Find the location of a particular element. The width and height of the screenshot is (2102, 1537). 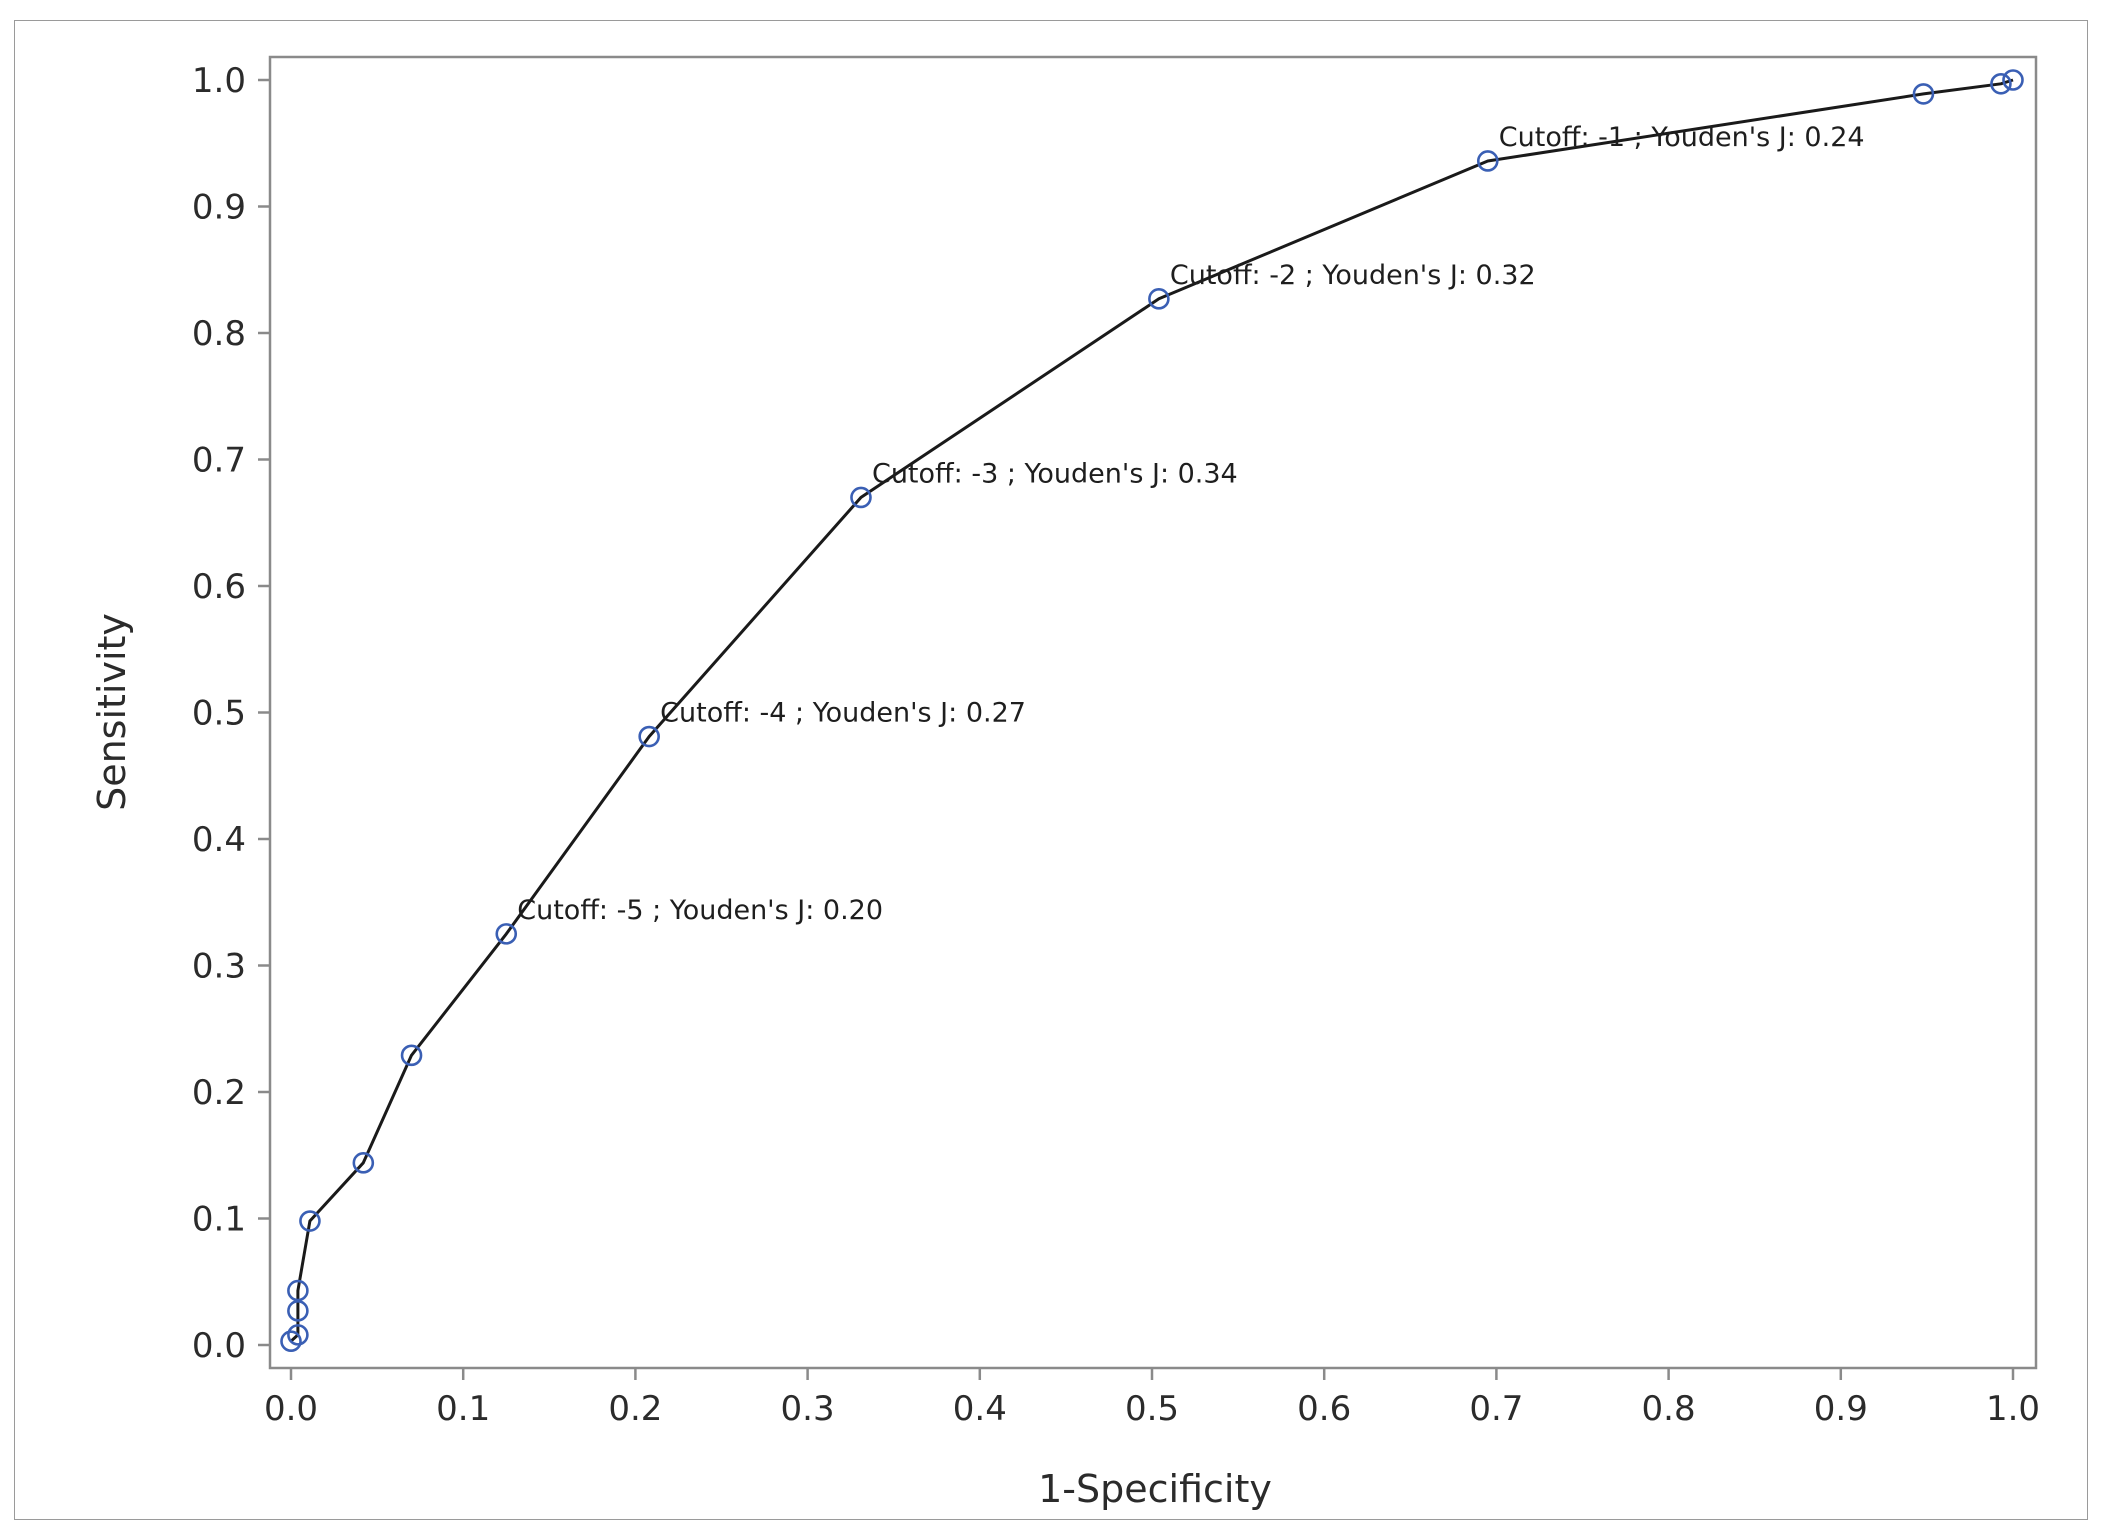

y-tick-label: 0.1 is located at coordinates (219, 1220).